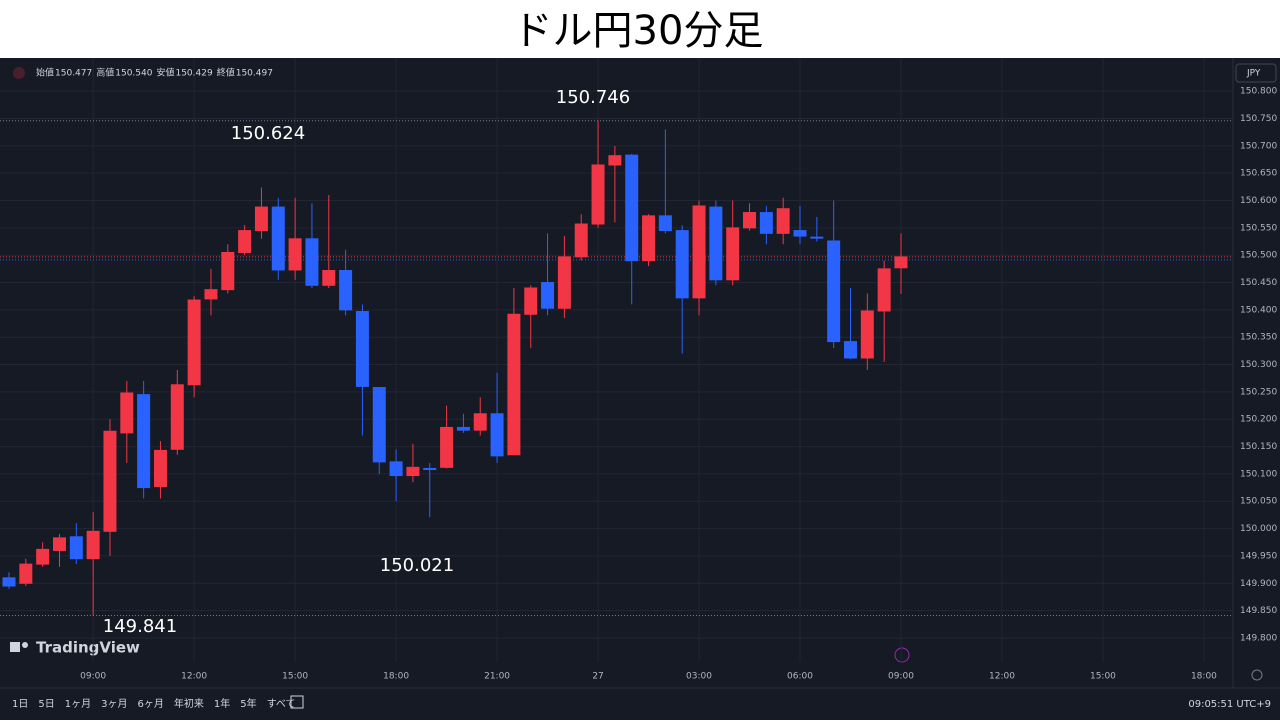  Describe the element at coordinates (1258, 228) in the screenshot. I see `y-tick-label: 150.550` at that location.